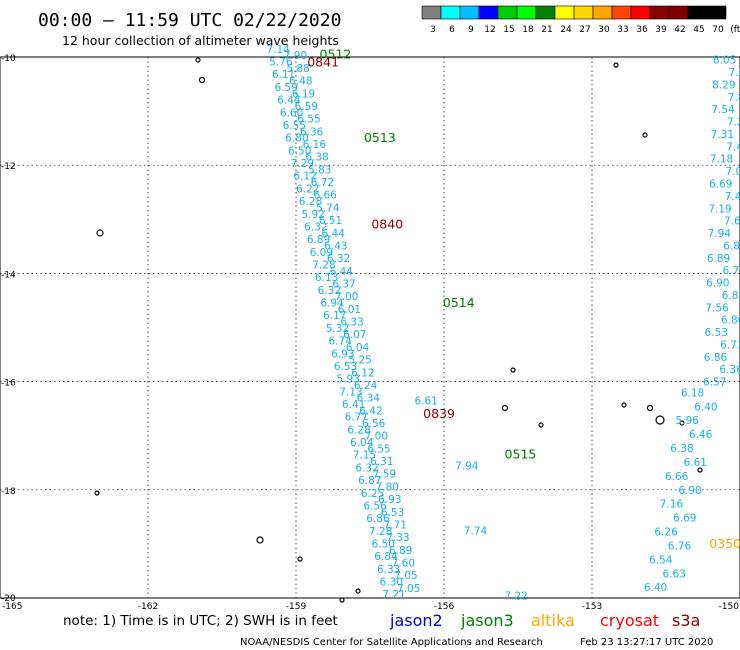 The image size is (740, 650). I want to click on wave-height-value: 5.92, so click(312, 215).